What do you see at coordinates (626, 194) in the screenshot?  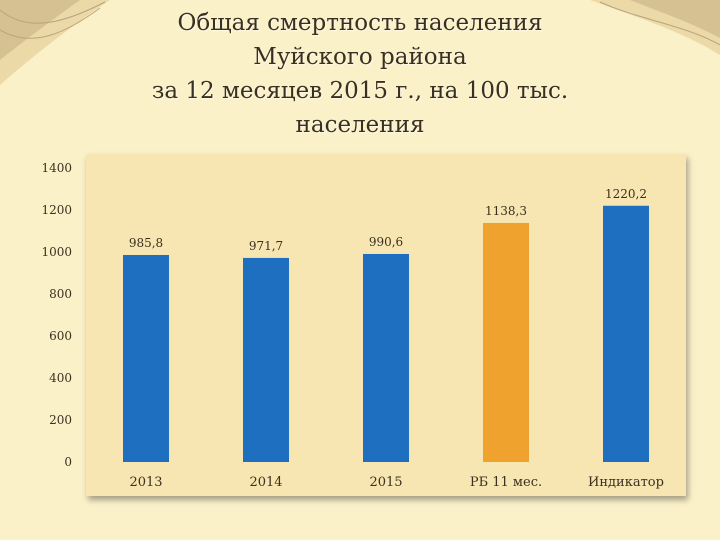 I see `data-label: 1220,2` at bounding box center [626, 194].